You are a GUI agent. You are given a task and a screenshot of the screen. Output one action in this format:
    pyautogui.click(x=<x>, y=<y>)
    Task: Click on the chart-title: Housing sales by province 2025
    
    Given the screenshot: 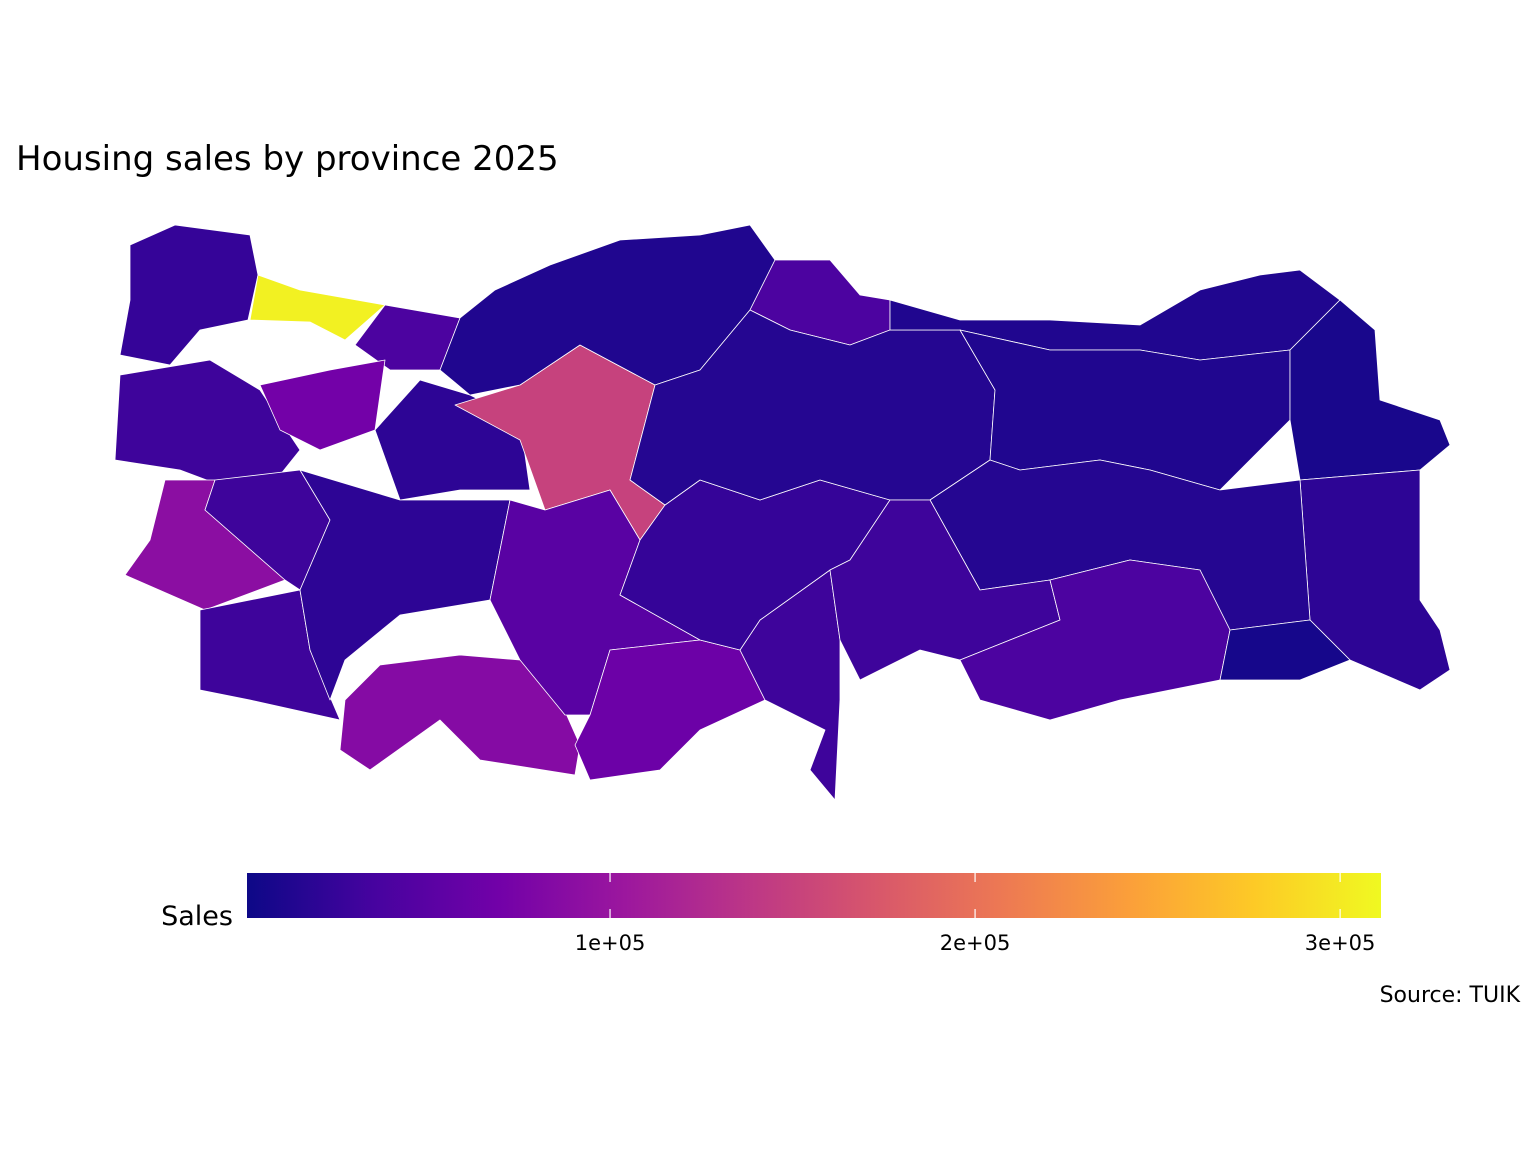 What is the action you would take?
    pyautogui.click(x=287, y=159)
    